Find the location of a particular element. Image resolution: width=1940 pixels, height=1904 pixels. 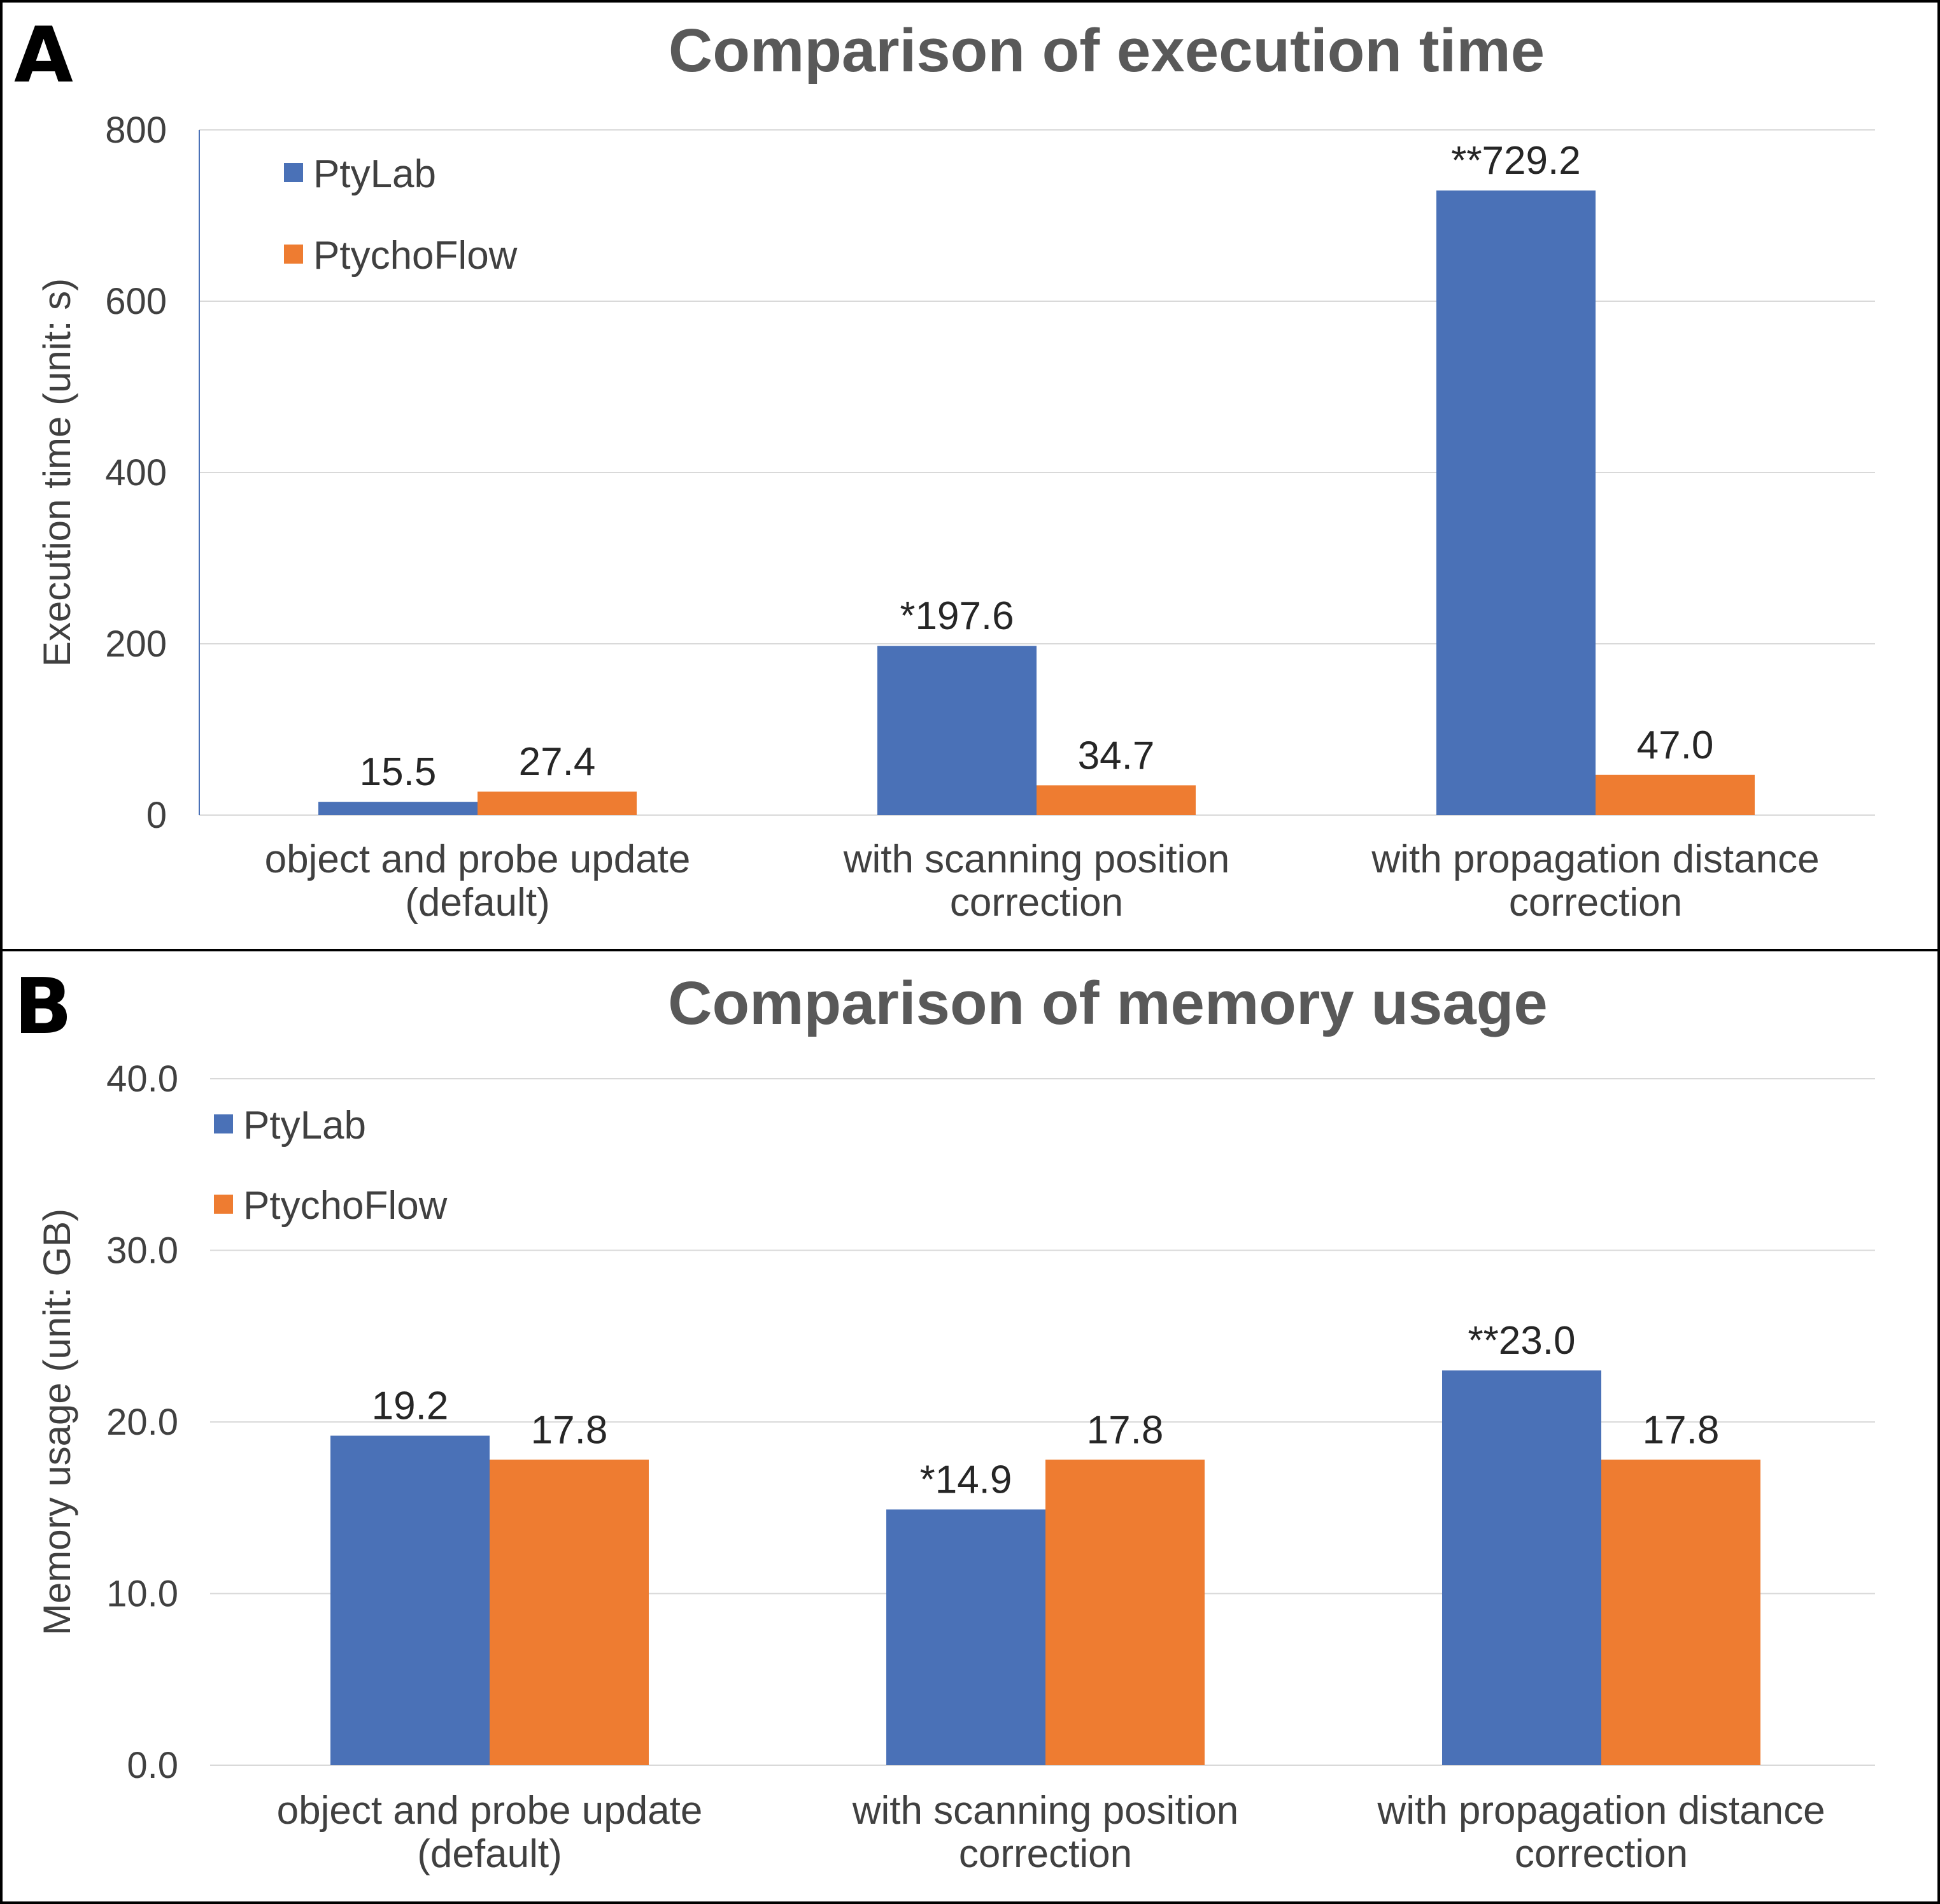

panel-a-y-axis-label: Execution time (unit: s) is located at coordinates (57, 472).